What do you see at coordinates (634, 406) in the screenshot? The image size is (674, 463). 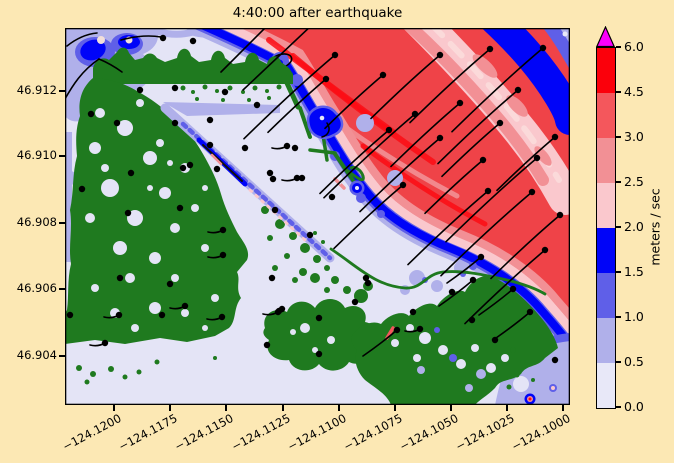 I see `colorbar-tick-label: 0.0` at bounding box center [634, 406].